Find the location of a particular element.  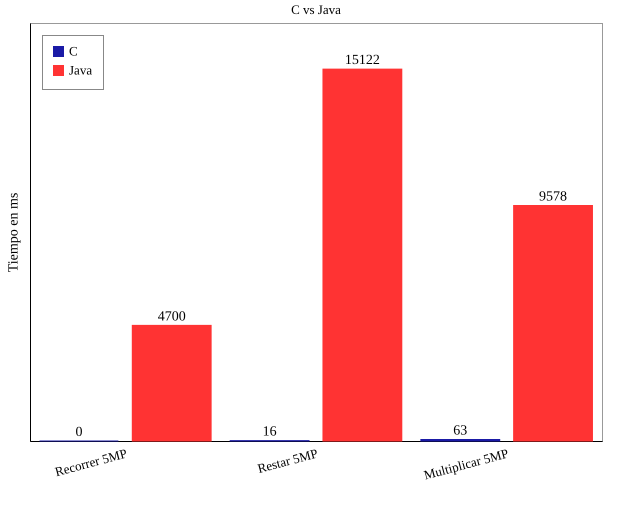

chart-title: C vs Java is located at coordinates (316, 9).